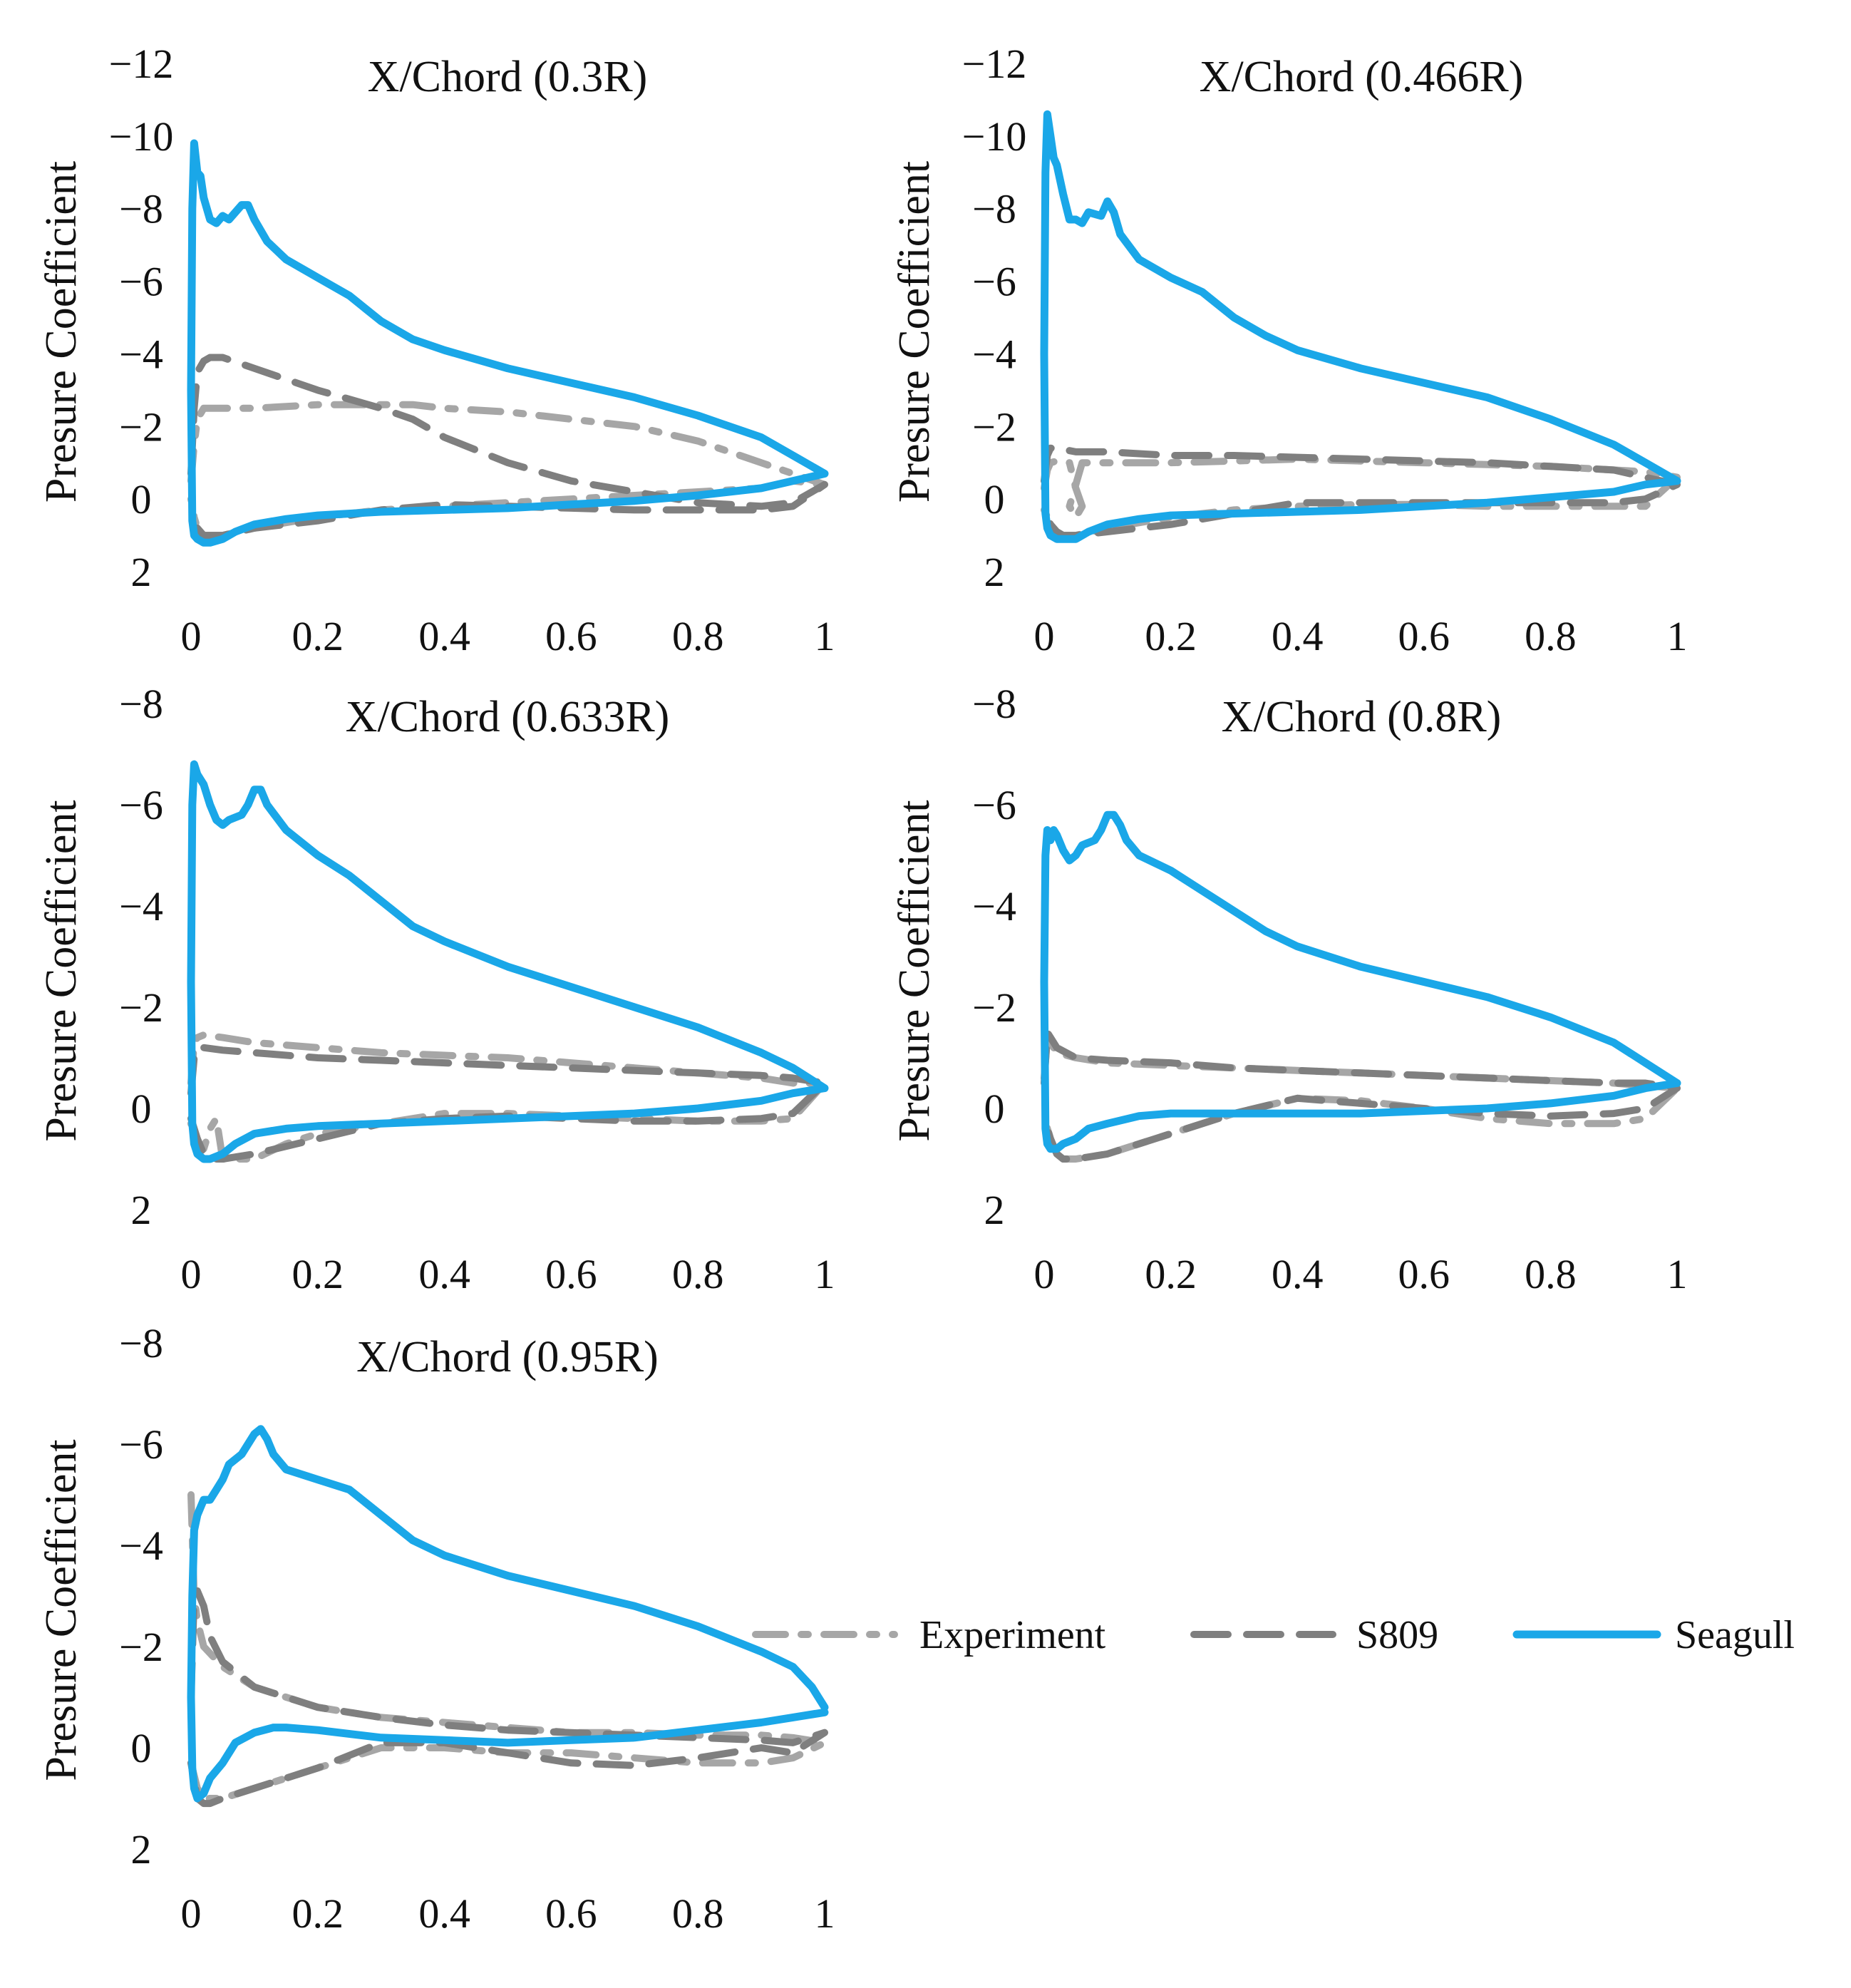 This screenshot has height=1988, width=1851. I want to click on chart-title: X/Chord (0.466R), so click(1362, 77).